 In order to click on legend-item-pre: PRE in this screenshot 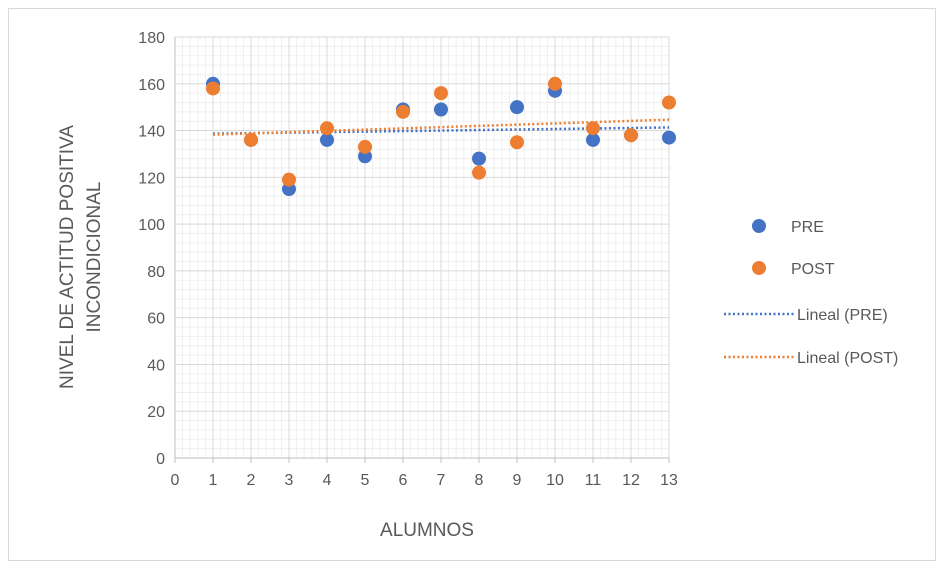, I will do `click(788, 227)`.